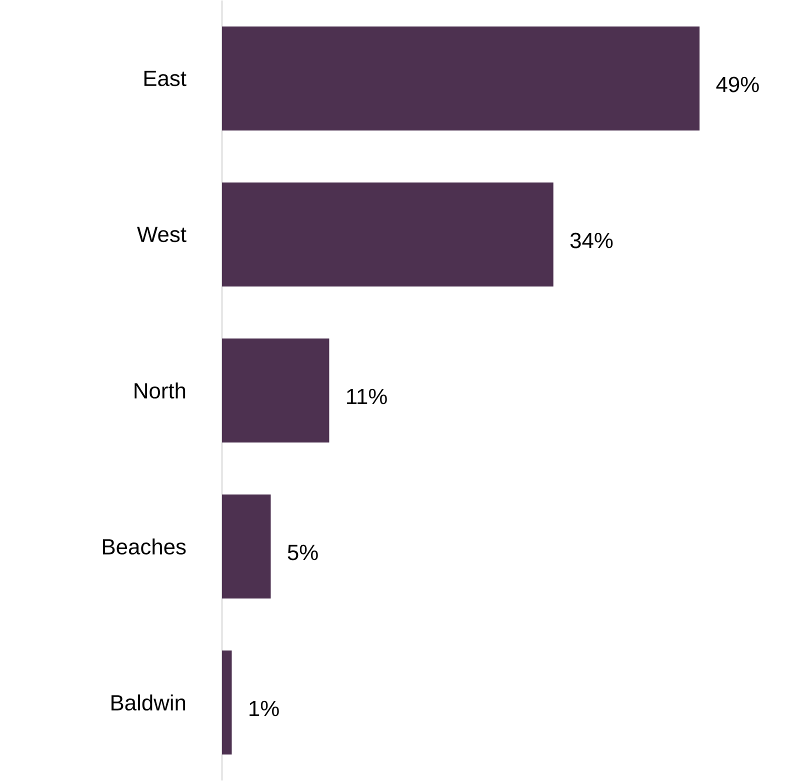  Describe the element at coordinates (144, 546) in the screenshot. I see `y-tick-label: Beaches` at that location.